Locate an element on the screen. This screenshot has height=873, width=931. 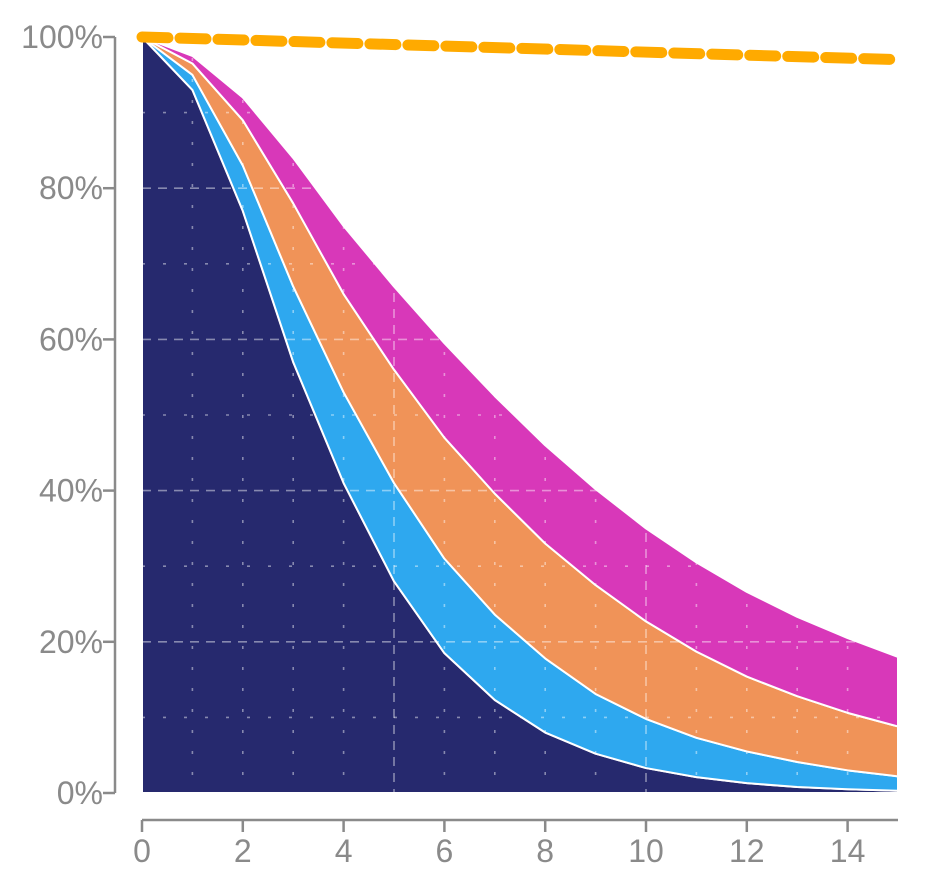
y-tick-label: 100% is located at coordinates (62, 37).